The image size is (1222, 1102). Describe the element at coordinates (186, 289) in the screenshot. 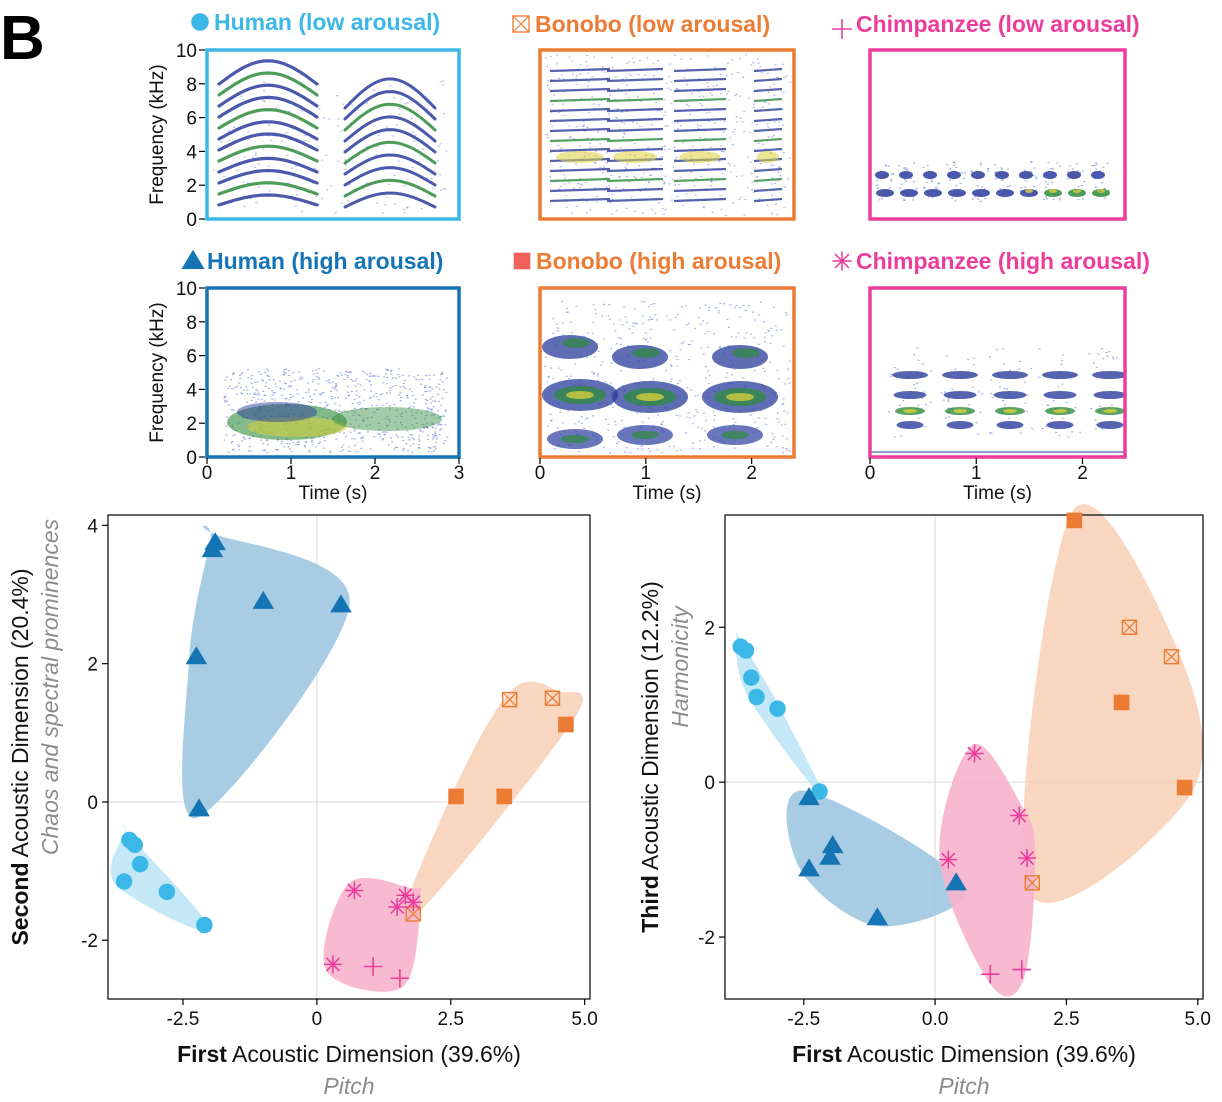

I see `y-tick-label: 10` at that location.